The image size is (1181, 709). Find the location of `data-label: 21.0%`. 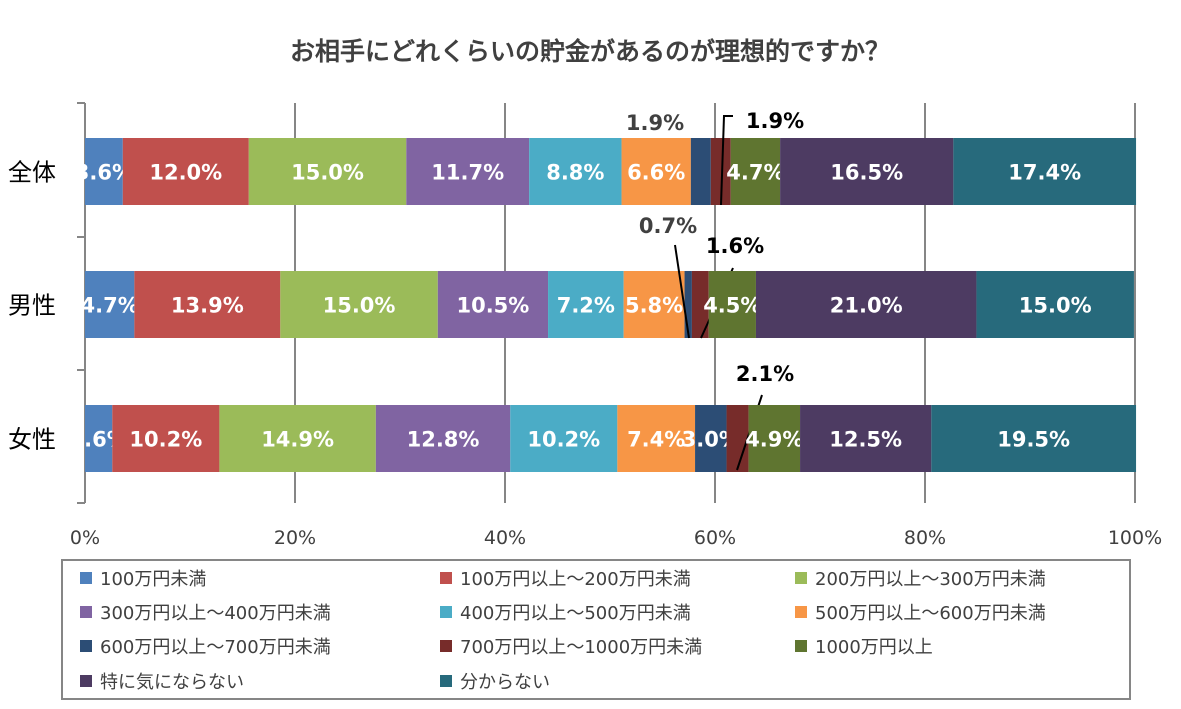

data-label: 21.0% is located at coordinates (866, 306).